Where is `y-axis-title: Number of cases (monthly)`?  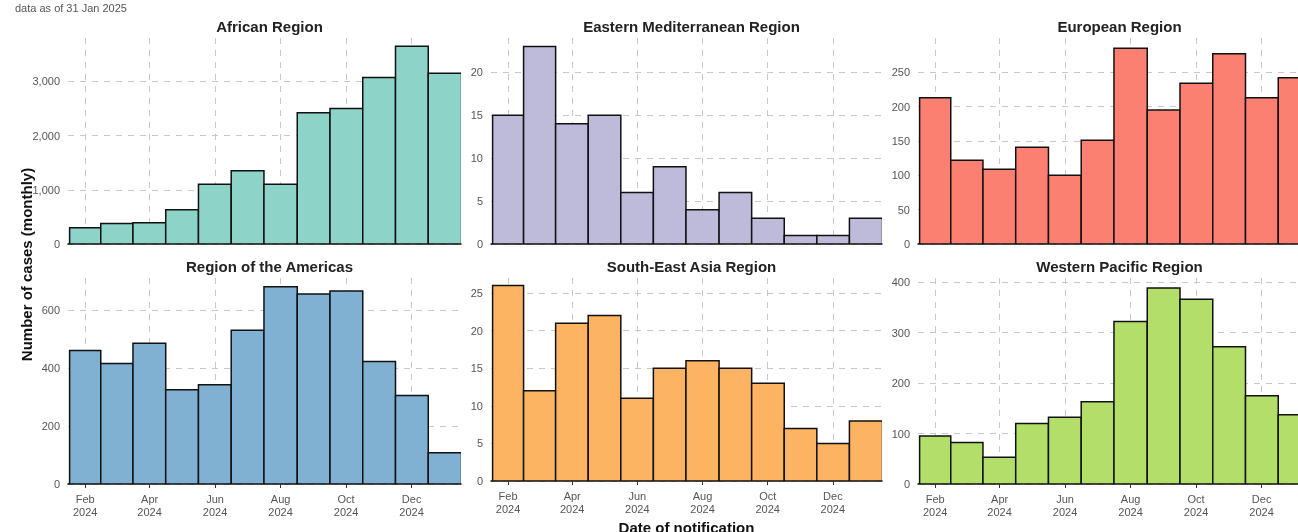
y-axis-title: Number of cases (monthly) is located at coordinates (26, 265).